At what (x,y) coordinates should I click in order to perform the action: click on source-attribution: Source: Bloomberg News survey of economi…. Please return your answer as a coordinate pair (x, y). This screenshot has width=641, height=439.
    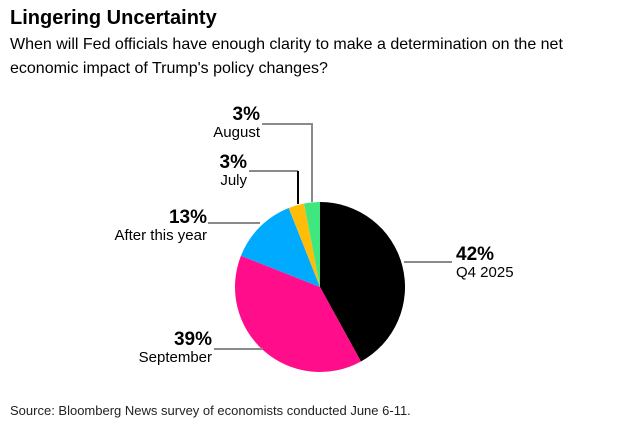
    Looking at the image, I should click on (210, 410).